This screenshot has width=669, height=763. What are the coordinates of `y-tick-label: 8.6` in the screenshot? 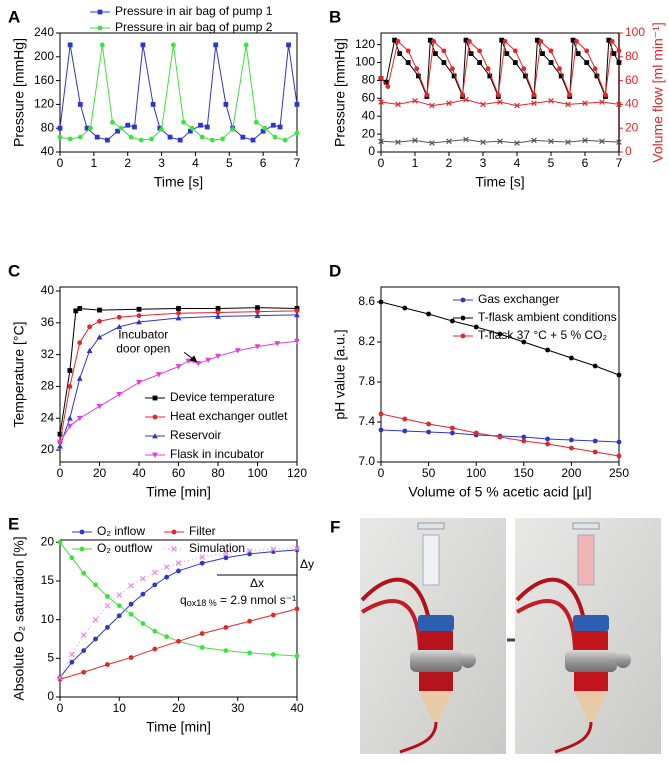 It's located at (366, 301).